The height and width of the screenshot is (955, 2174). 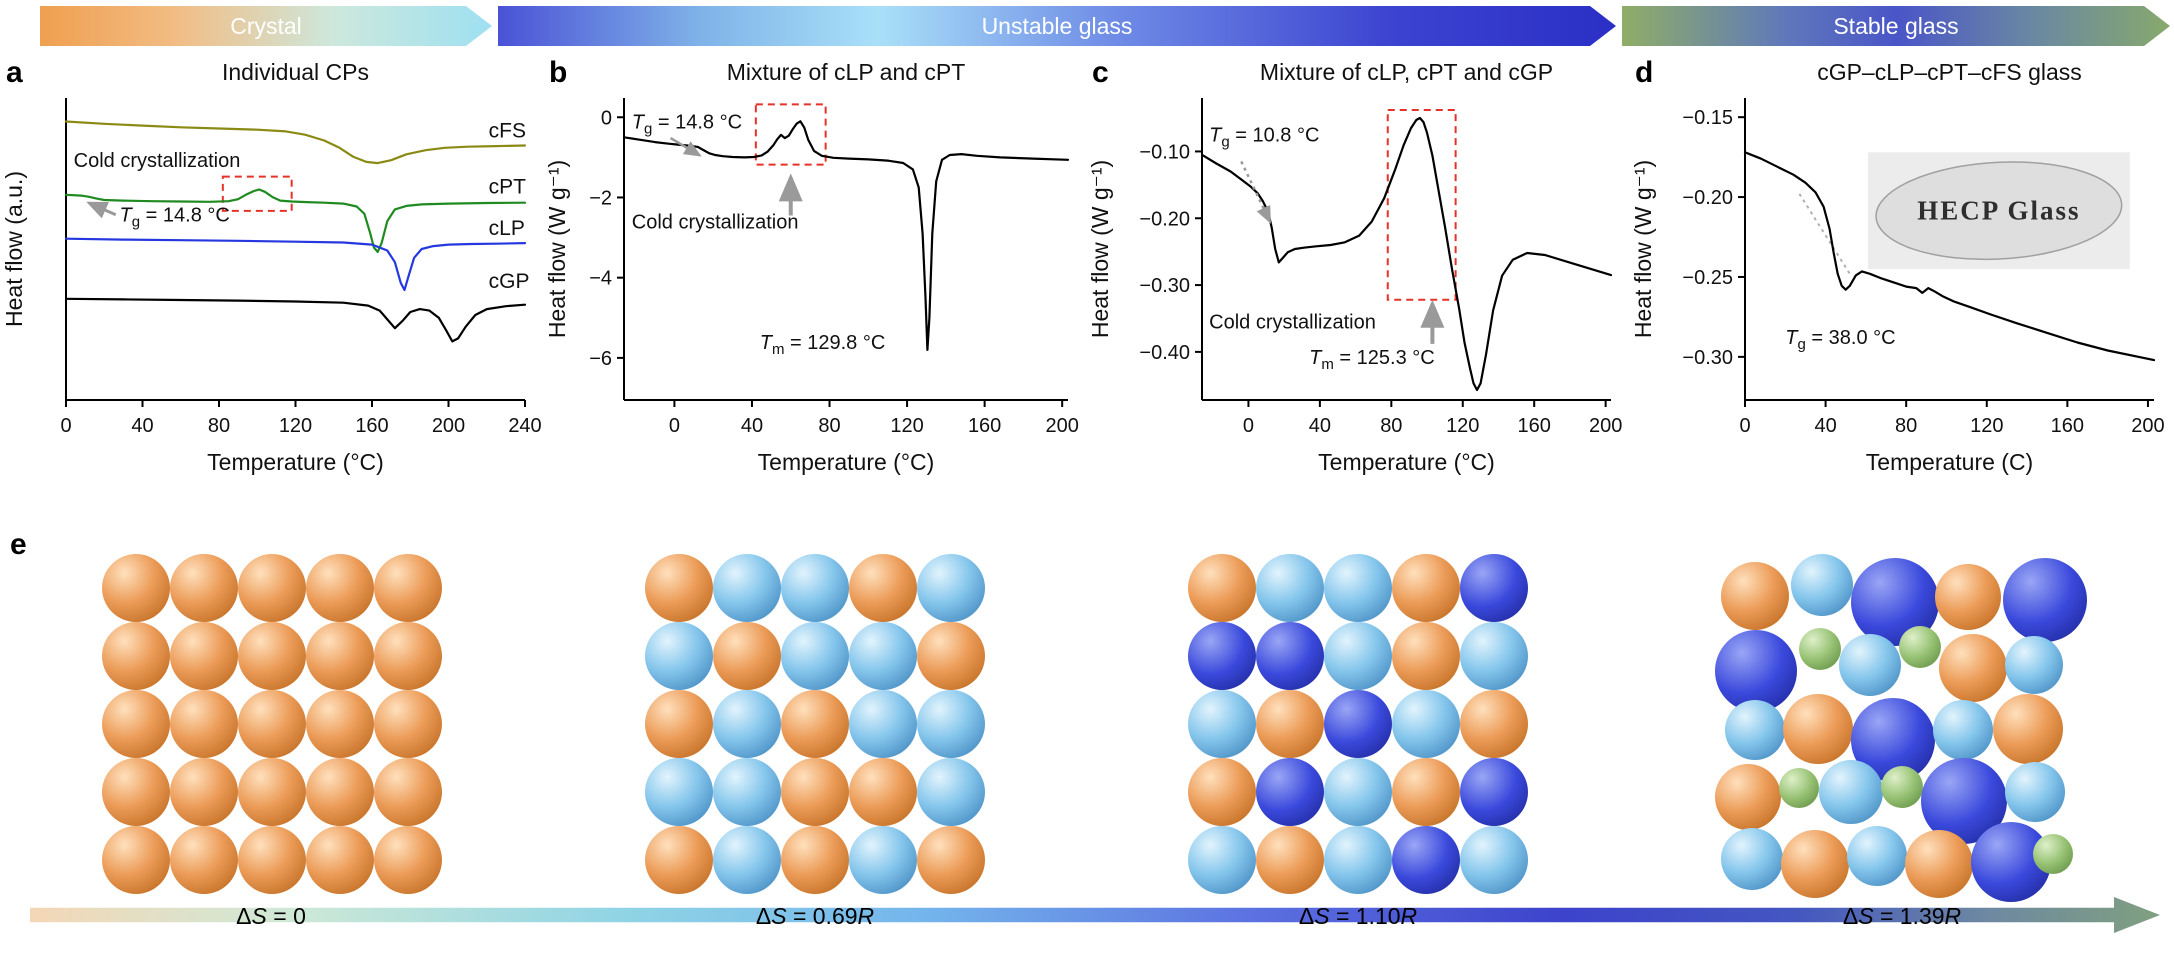 What do you see at coordinates (508, 186) in the screenshot?
I see `curve-label: cPT` at bounding box center [508, 186].